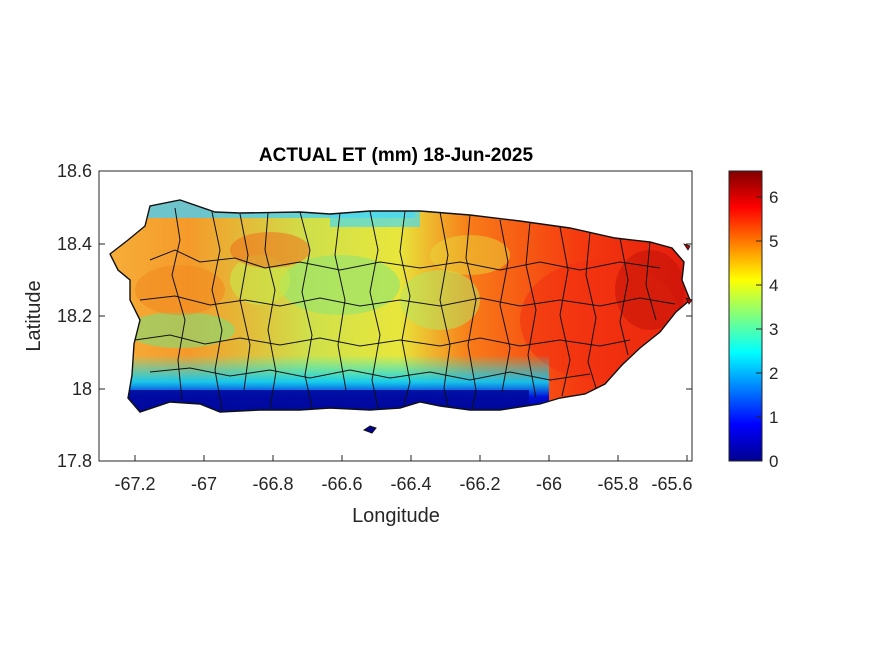 The height and width of the screenshot is (656, 875). What do you see at coordinates (688, 274) in the screenshot?
I see `eastern-cays` at bounding box center [688, 274].